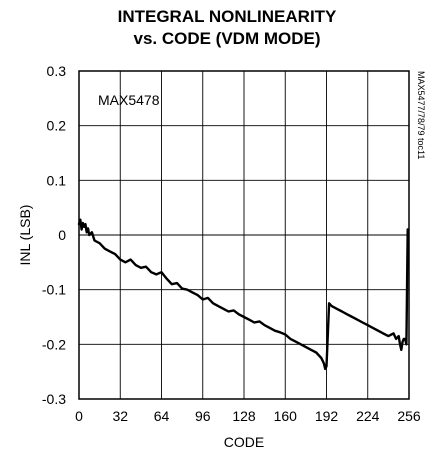  What do you see at coordinates (54, 344) in the screenshot?
I see `y-tick-label: -0.2` at bounding box center [54, 344].